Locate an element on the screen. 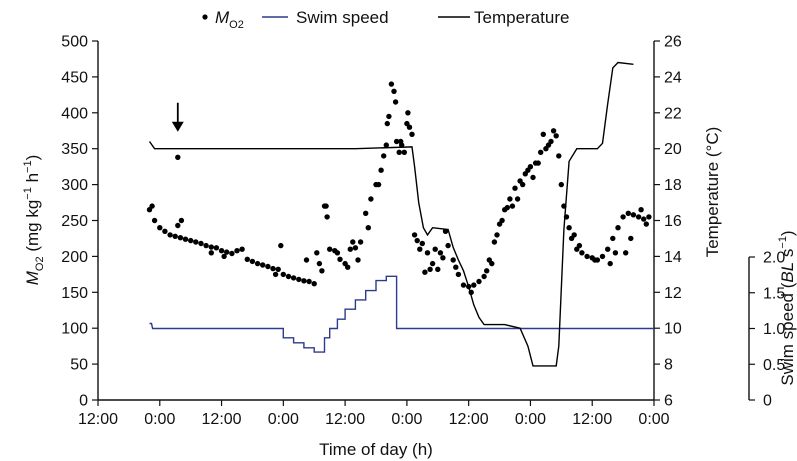  left-axis-title-exp-1: −1 is located at coordinates (28, 193).